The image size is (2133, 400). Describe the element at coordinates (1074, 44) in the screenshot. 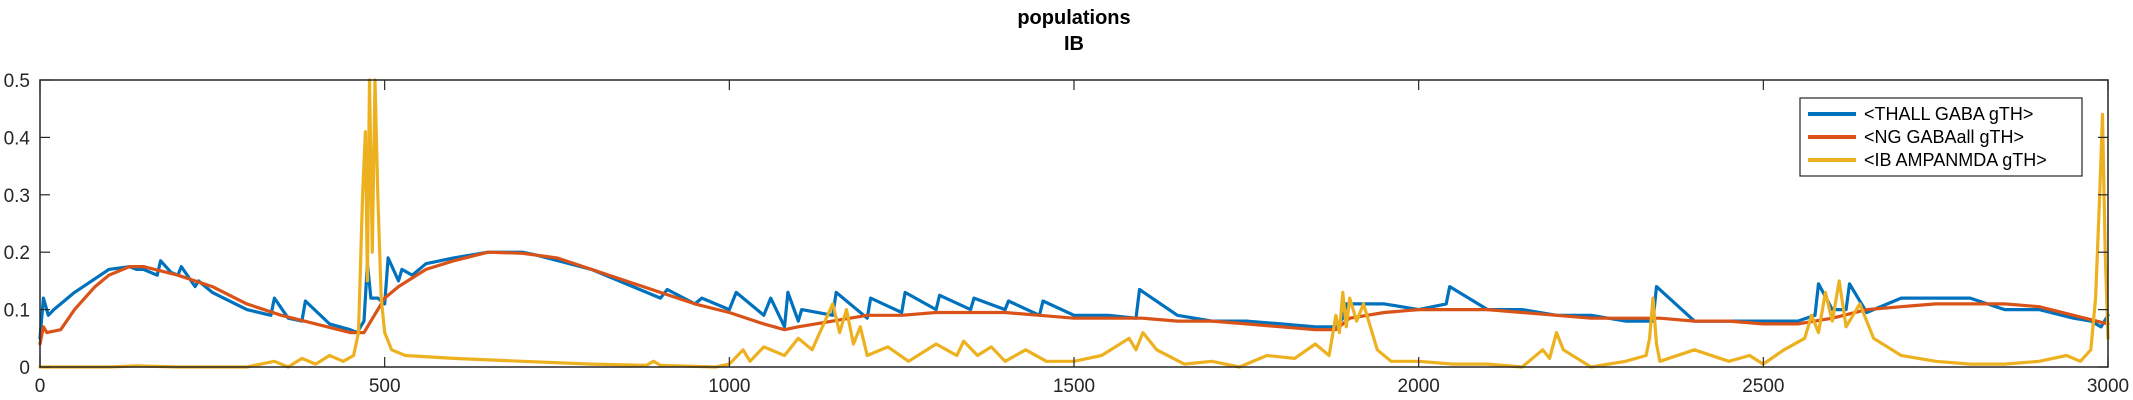

I see `title-line-1: IB` at that location.